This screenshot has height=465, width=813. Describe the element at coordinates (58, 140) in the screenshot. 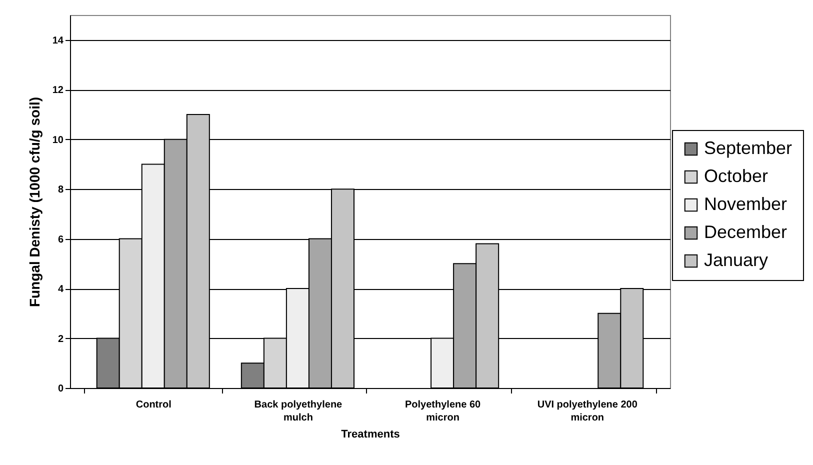

I see `y-tick-label: 10` at that location.